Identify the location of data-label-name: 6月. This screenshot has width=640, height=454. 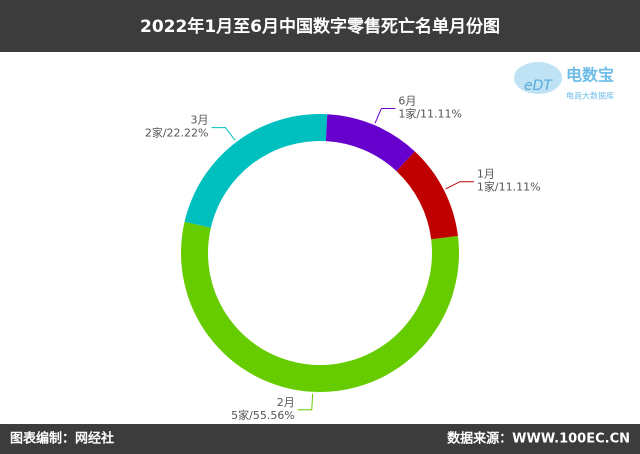
(407, 100).